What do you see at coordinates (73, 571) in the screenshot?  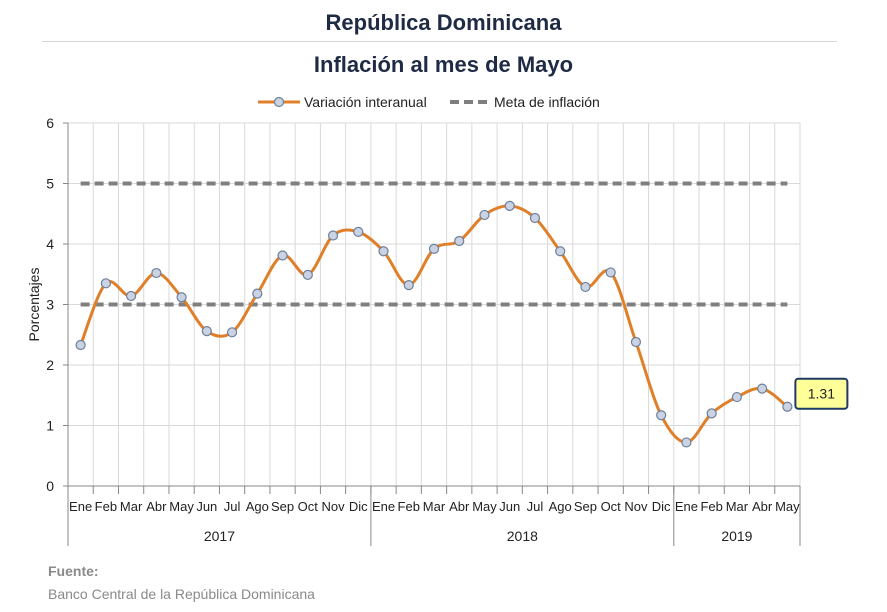 I see `source-label: Fuente:` at bounding box center [73, 571].